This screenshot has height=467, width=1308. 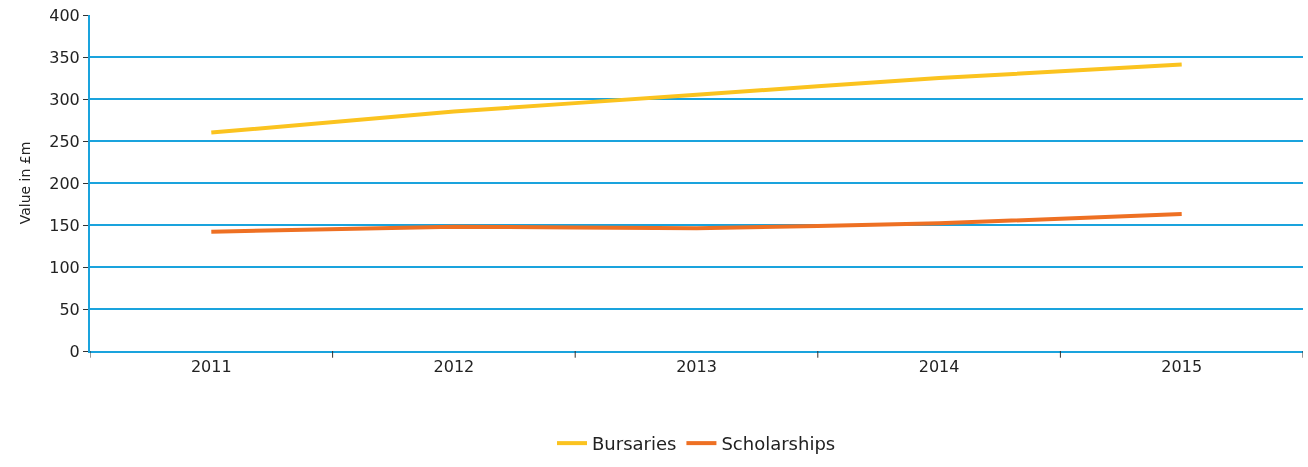 What do you see at coordinates (64, 183) in the screenshot?
I see `y-tick-label: 200` at bounding box center [64, 183].